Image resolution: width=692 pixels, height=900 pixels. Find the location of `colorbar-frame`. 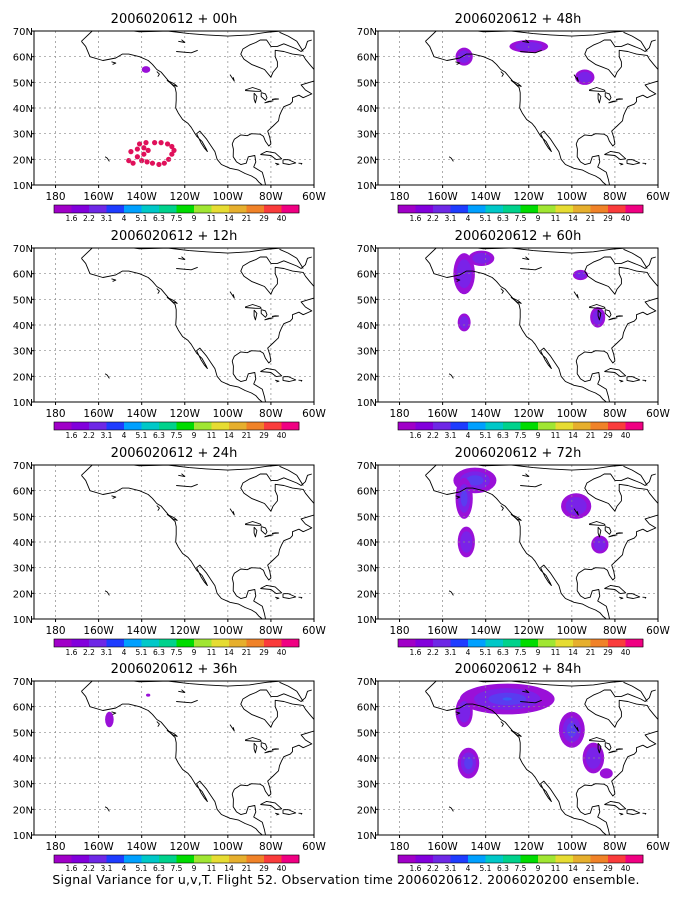

colorbar-frame is located at coordinates (176, 643).